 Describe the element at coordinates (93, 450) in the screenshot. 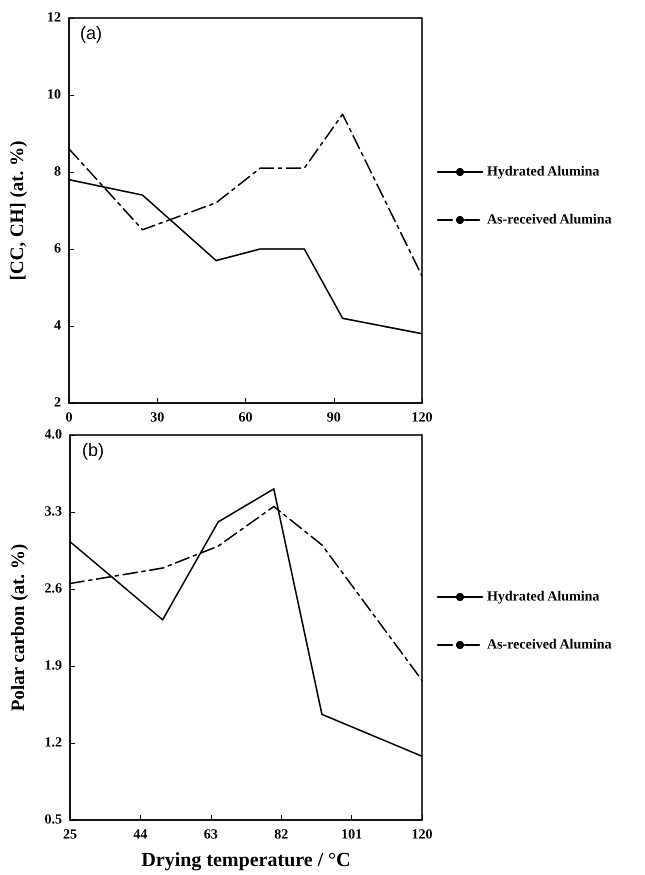

I see `annotation: (b)` at that location.